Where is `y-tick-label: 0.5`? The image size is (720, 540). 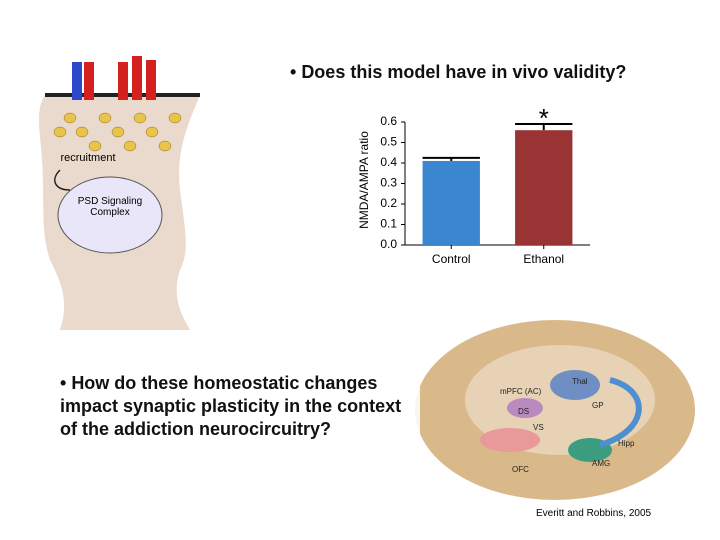
y-tick-label: 0.5 is located at coordinates (388, 142).